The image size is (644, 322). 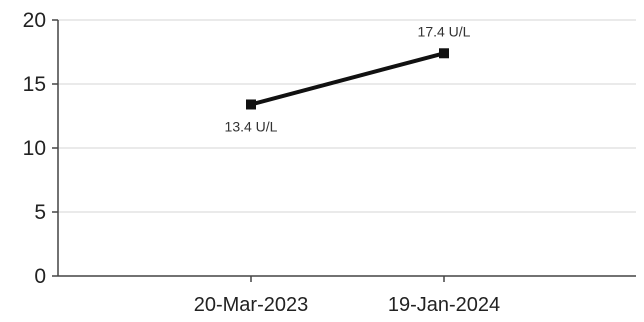 I want to click on data-label: 17.4 U/L, so click(x=444, y=31).